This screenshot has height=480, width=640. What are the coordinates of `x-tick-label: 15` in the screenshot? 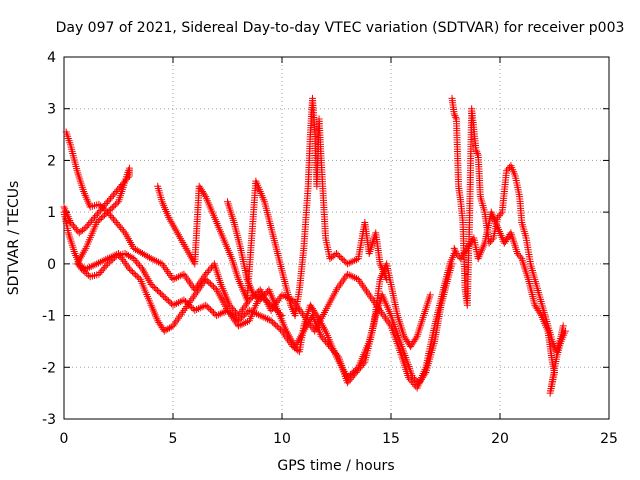 It's located at (391, 439).